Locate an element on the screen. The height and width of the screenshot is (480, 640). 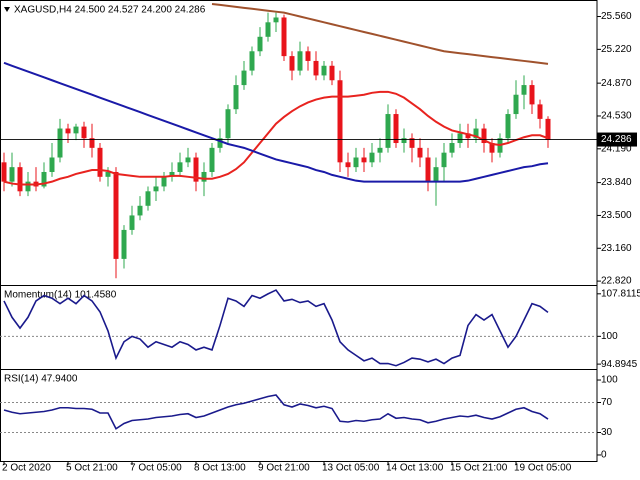
y-tick-label: 94.8945 is located at coordinates (619, 364).